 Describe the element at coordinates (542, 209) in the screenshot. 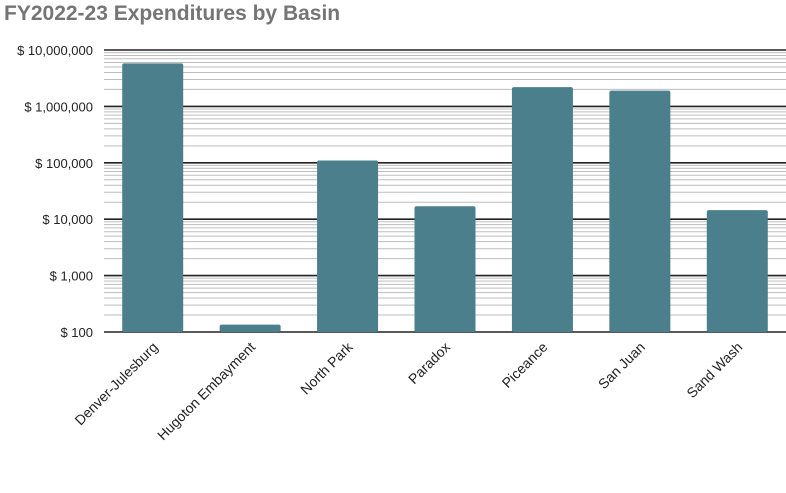

I see `bar-piceance` at that location.